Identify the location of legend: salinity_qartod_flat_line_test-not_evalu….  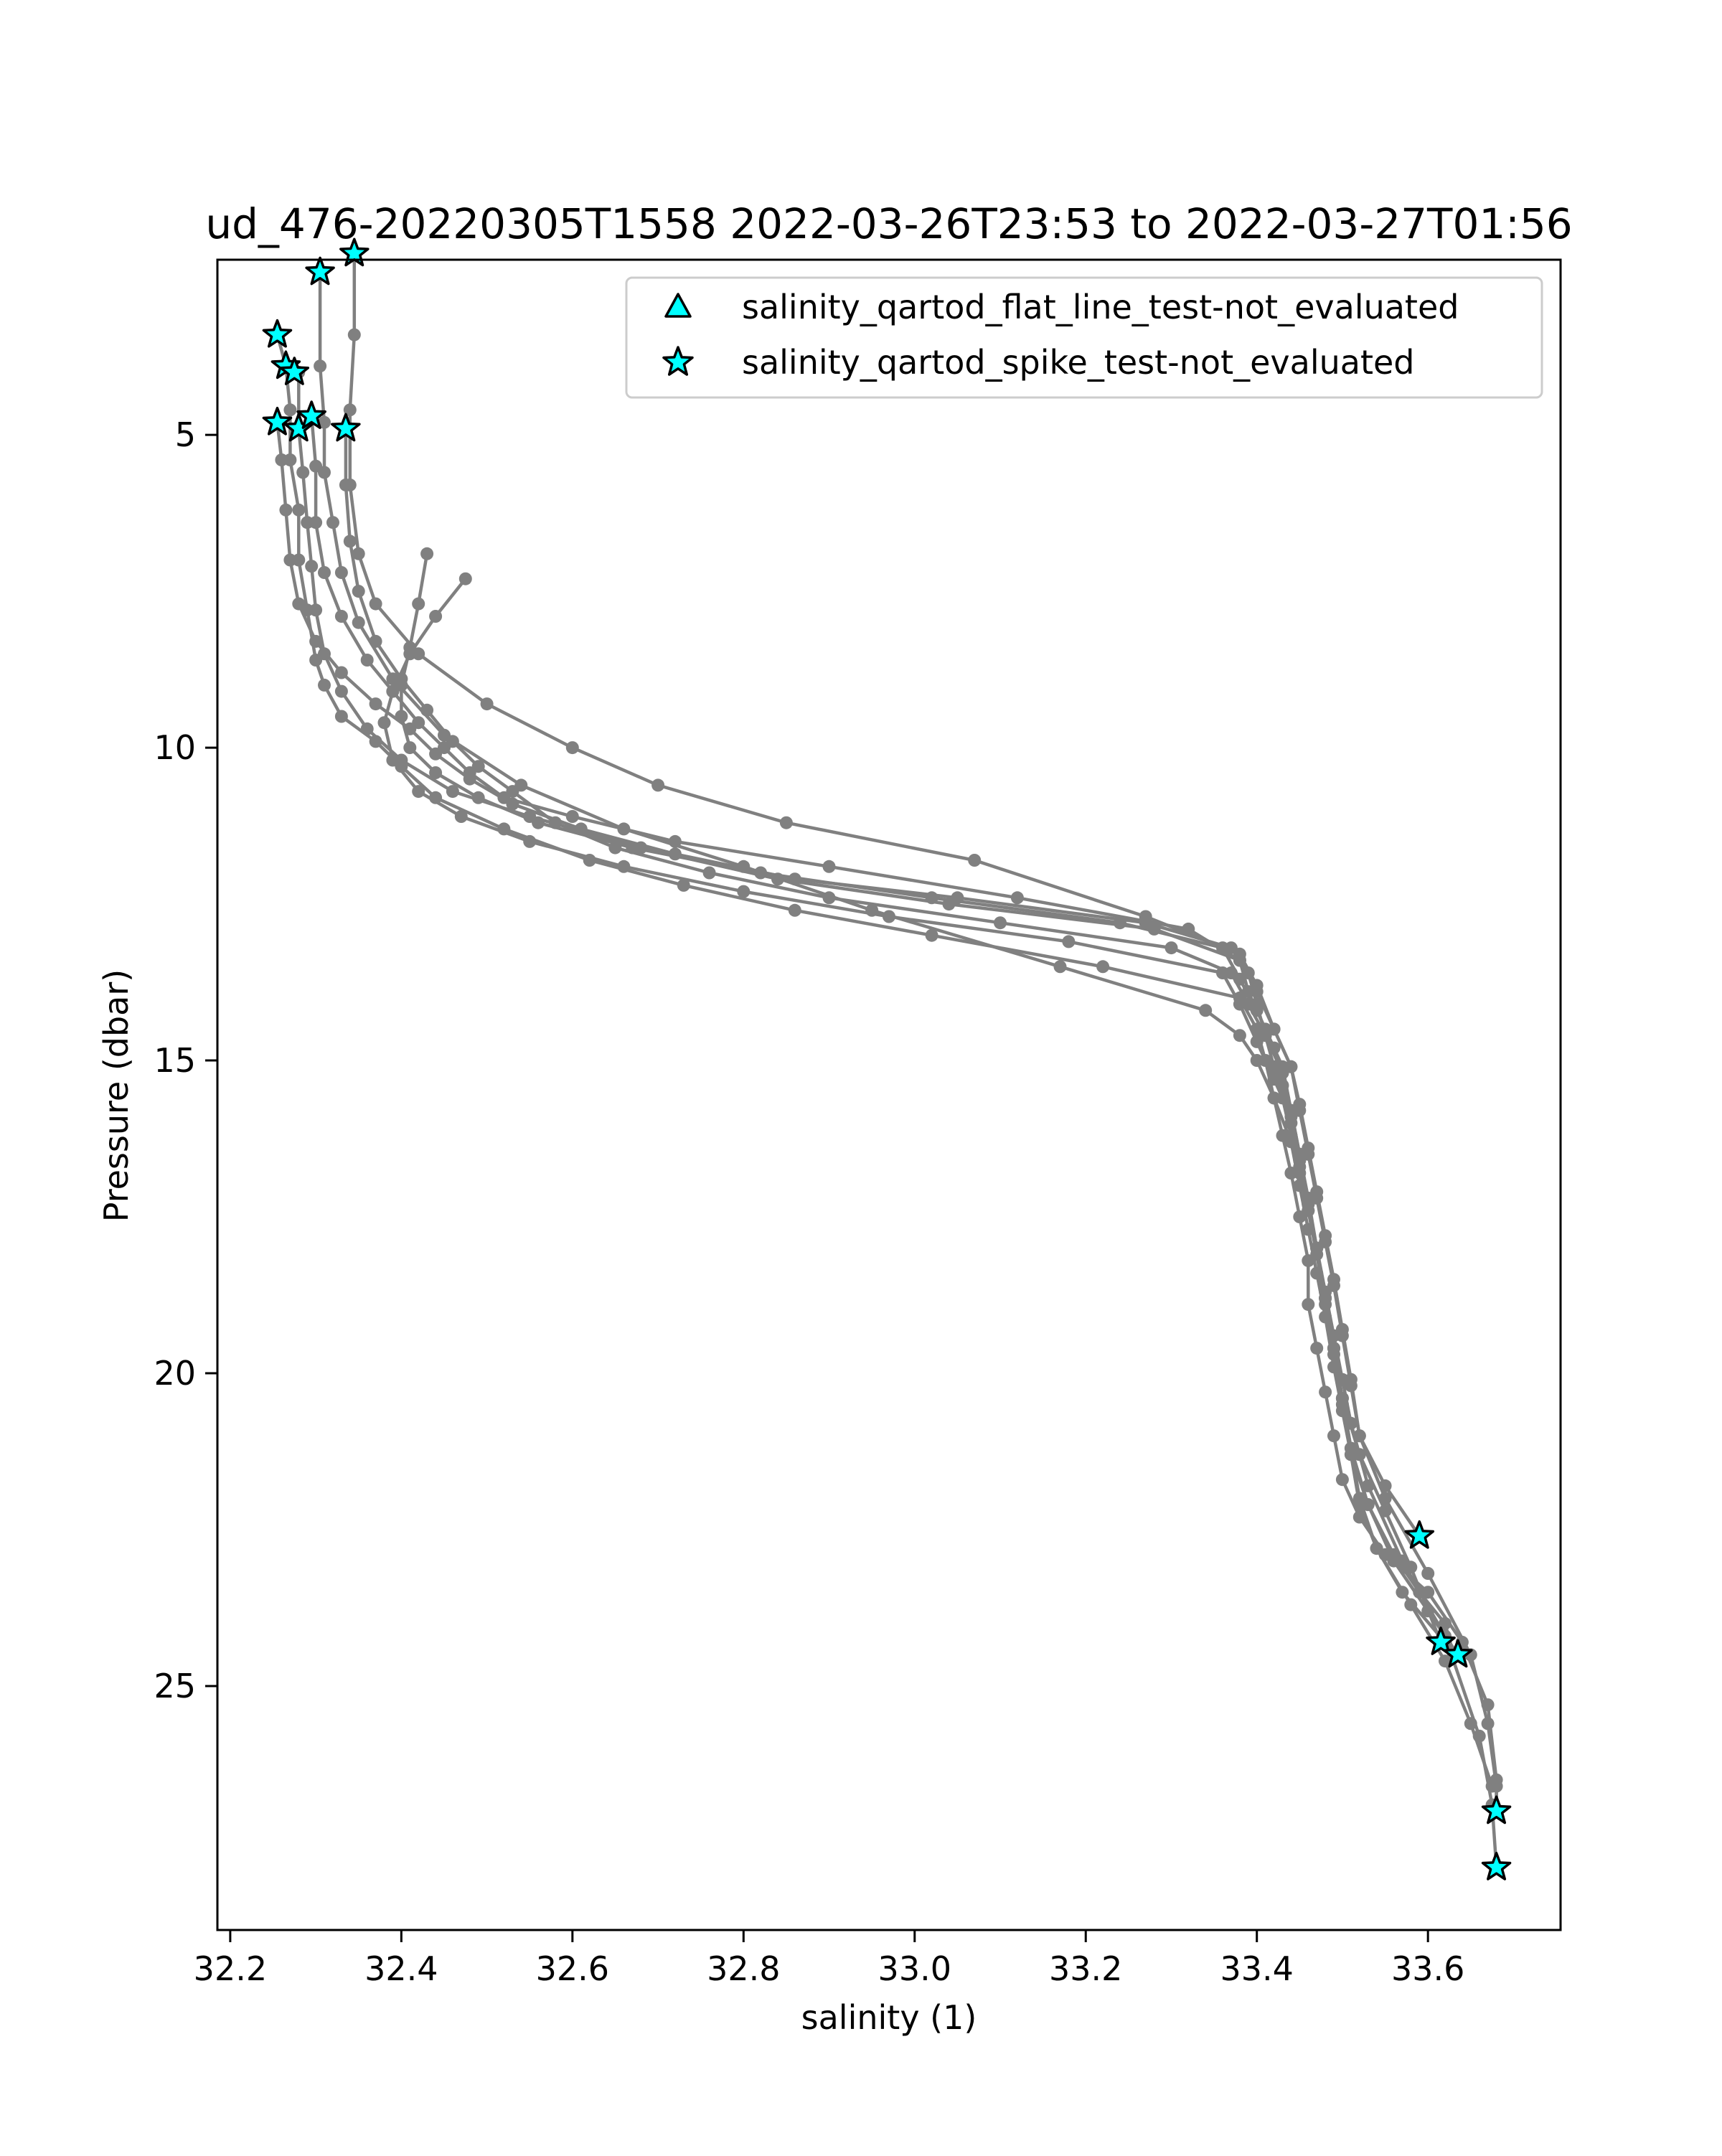
(1084, 337).